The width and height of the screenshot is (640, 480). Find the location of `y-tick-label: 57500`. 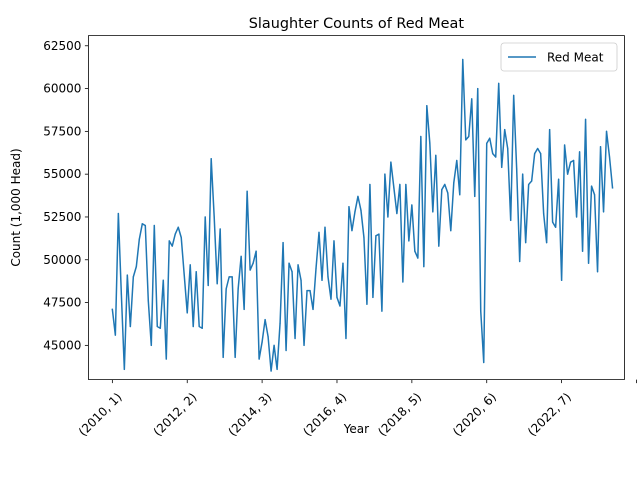

y-tick-label: 57500 is located at coordinates (62, 131).